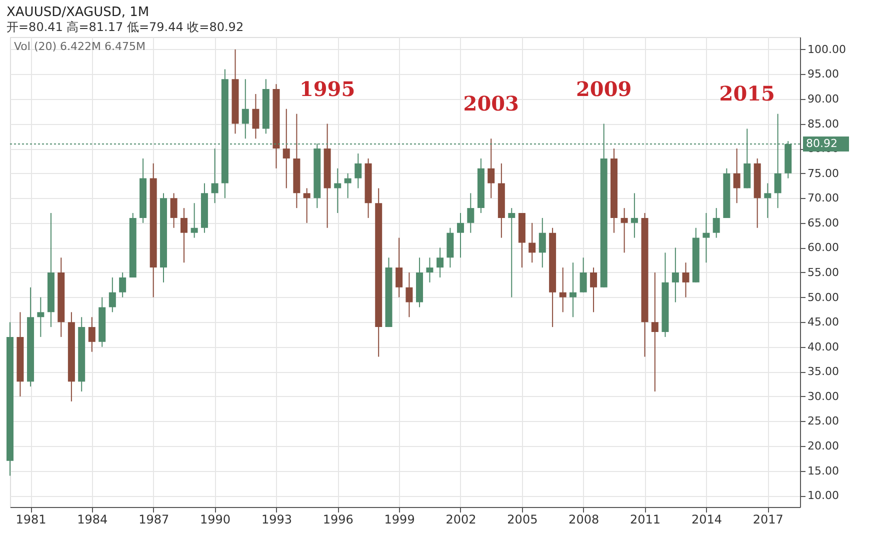 The height and width of the screenshot is (549, 870). I want to click on x-tick-label: 1981, so click(31, 519).